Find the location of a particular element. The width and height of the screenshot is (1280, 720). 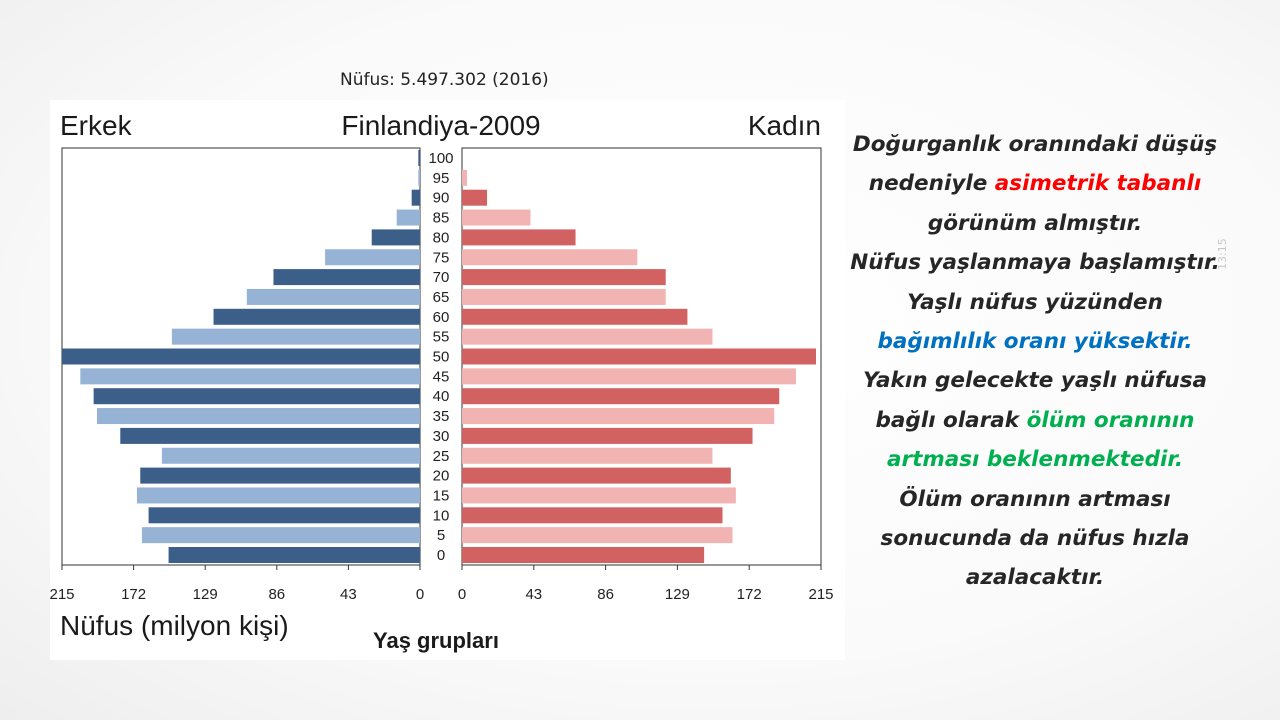

description-line: Nüfus yaşlanmaya başlamıştır. is located at coordinates (1035, 262).